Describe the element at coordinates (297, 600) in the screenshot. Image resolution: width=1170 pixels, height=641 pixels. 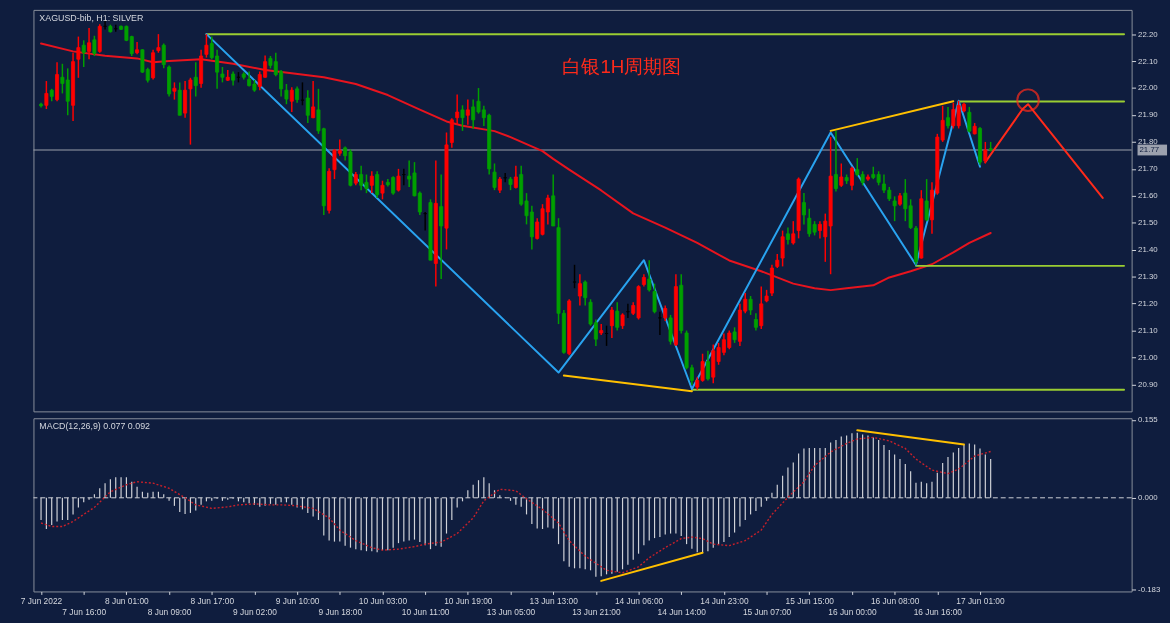
I see `x-tick-label: 9 Jun 10:00` at that location.